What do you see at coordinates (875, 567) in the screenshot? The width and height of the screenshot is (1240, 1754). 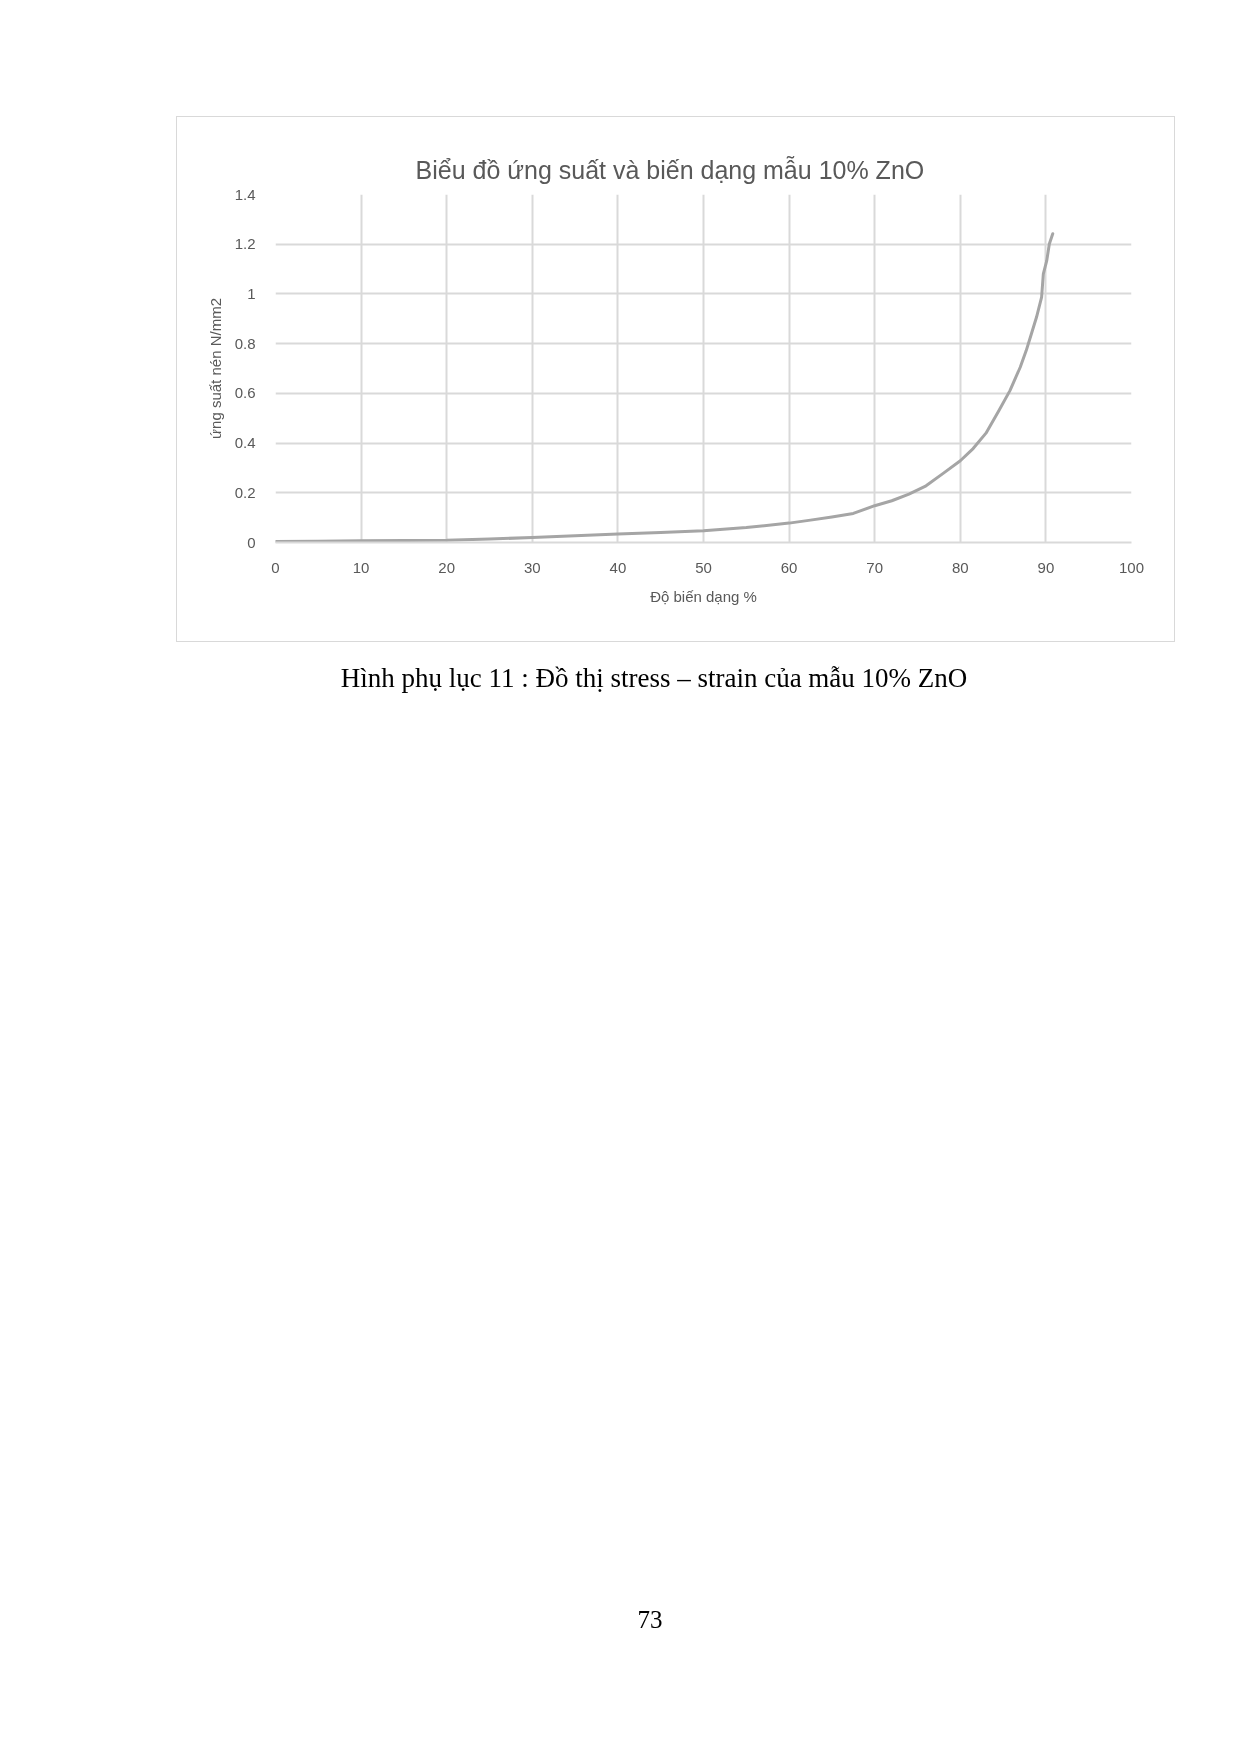 I see `x-tick-label: 70` at bounding box center [875, 567].